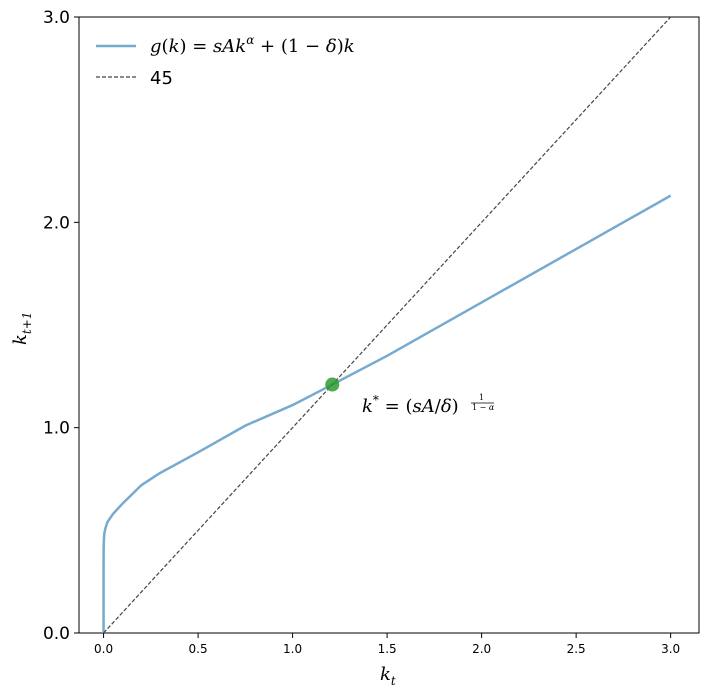 This screenshot has width=708, height=695. I want to click on x-tick-label-3: 1.5, so click(387, 649).